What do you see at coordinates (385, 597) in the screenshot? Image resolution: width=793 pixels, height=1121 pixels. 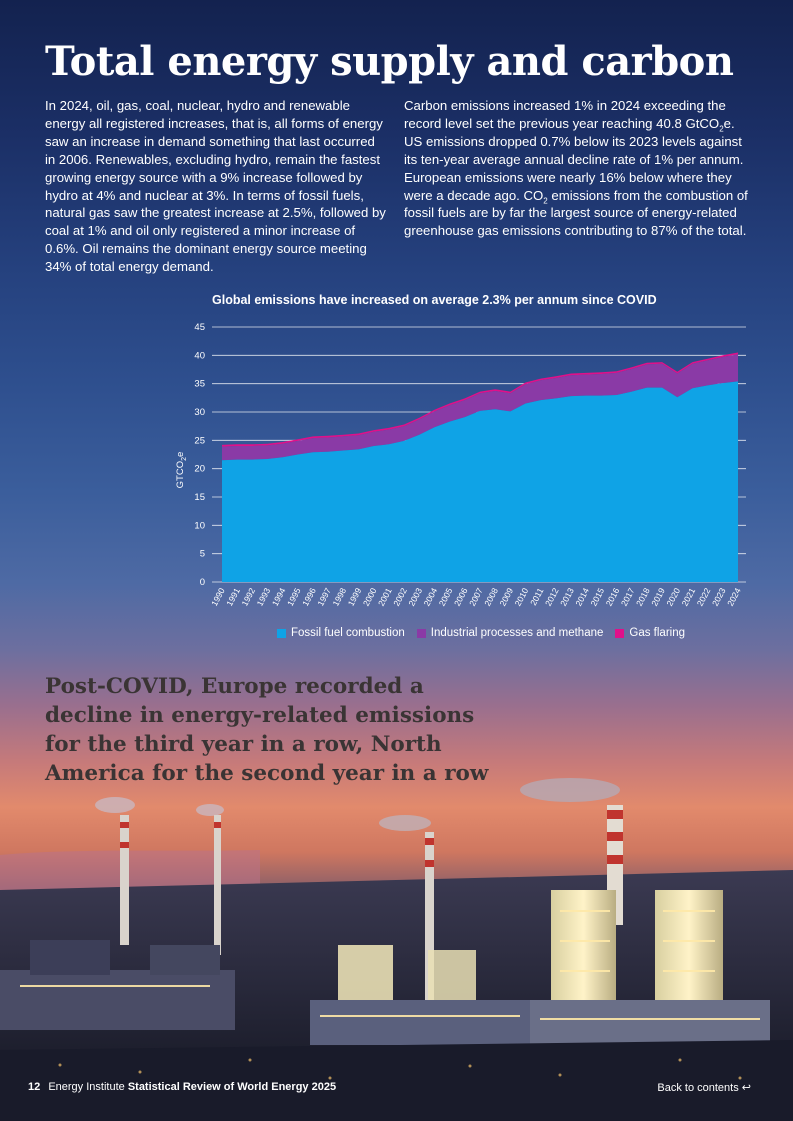 I see `x-tick-label: 2001` at bounding box center [385, 597].